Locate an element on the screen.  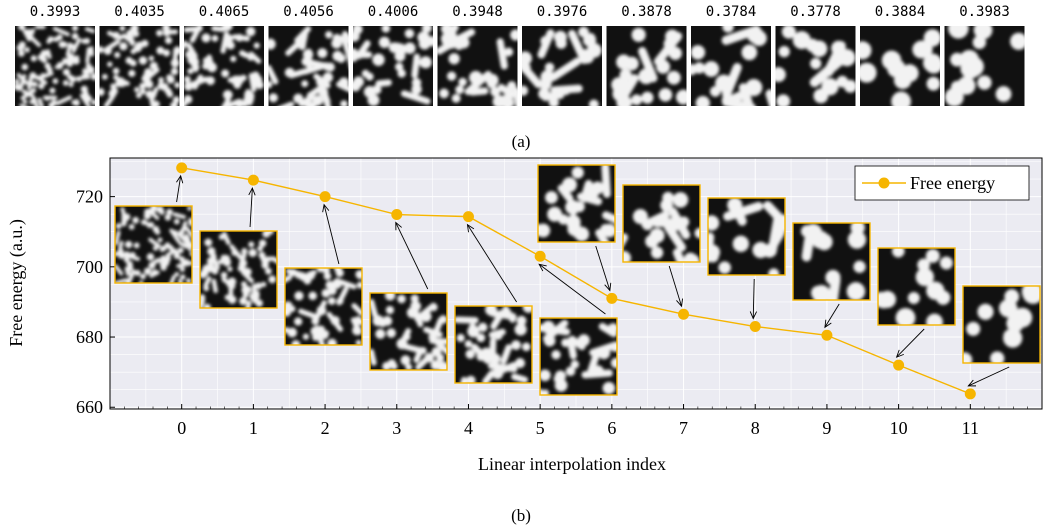
x-tick-label: 7 is located at coordinates (683, 428).